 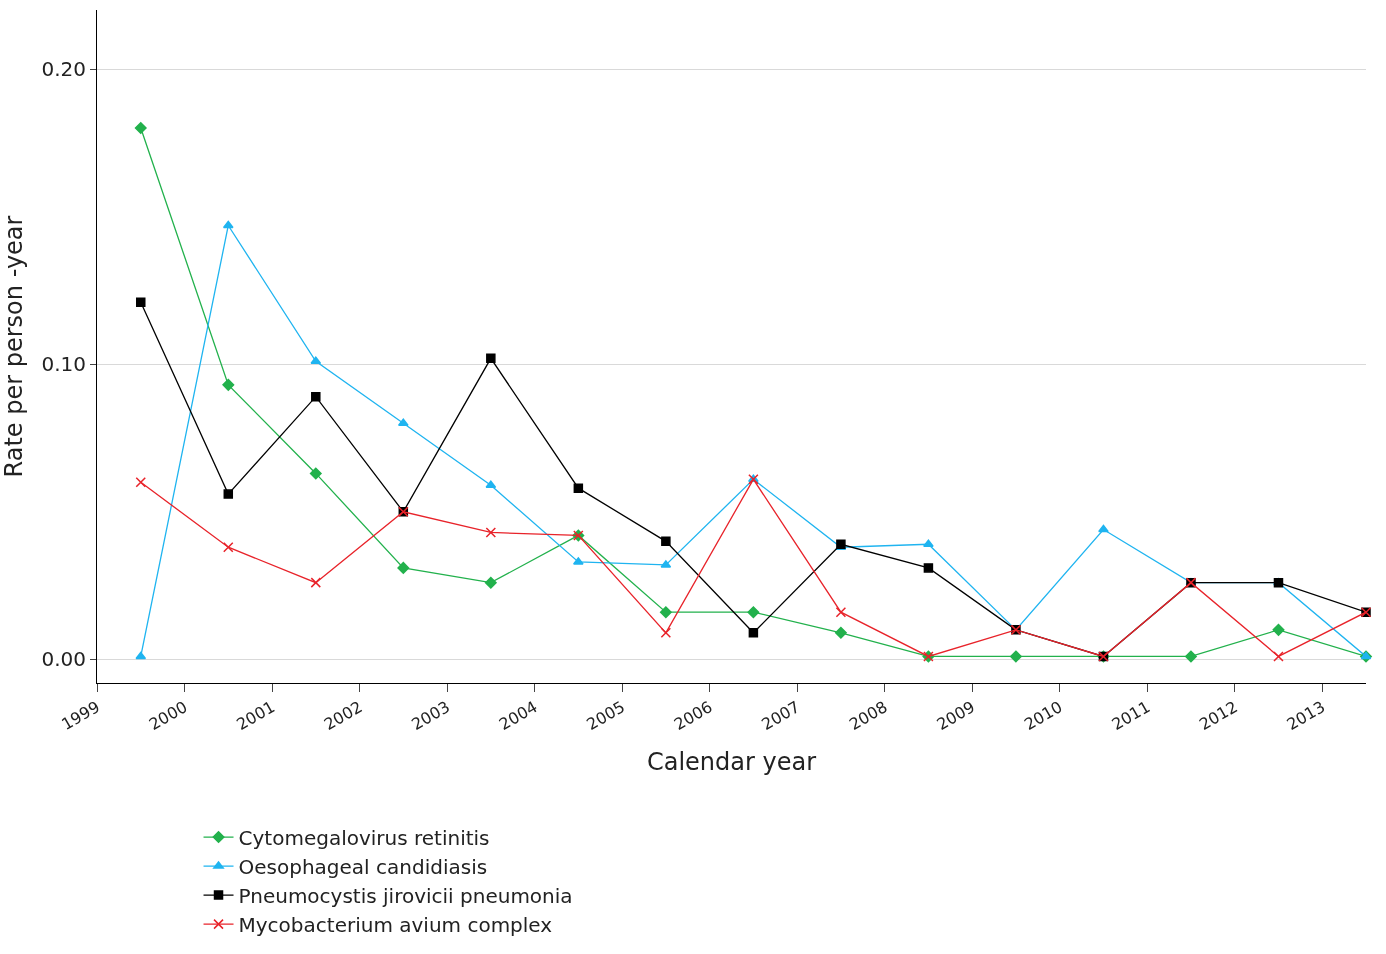 What do you see at coordinates (63, 69) in the screenshot?
I see `y-tick-label: 0.20` at bounding box center [63, 69].